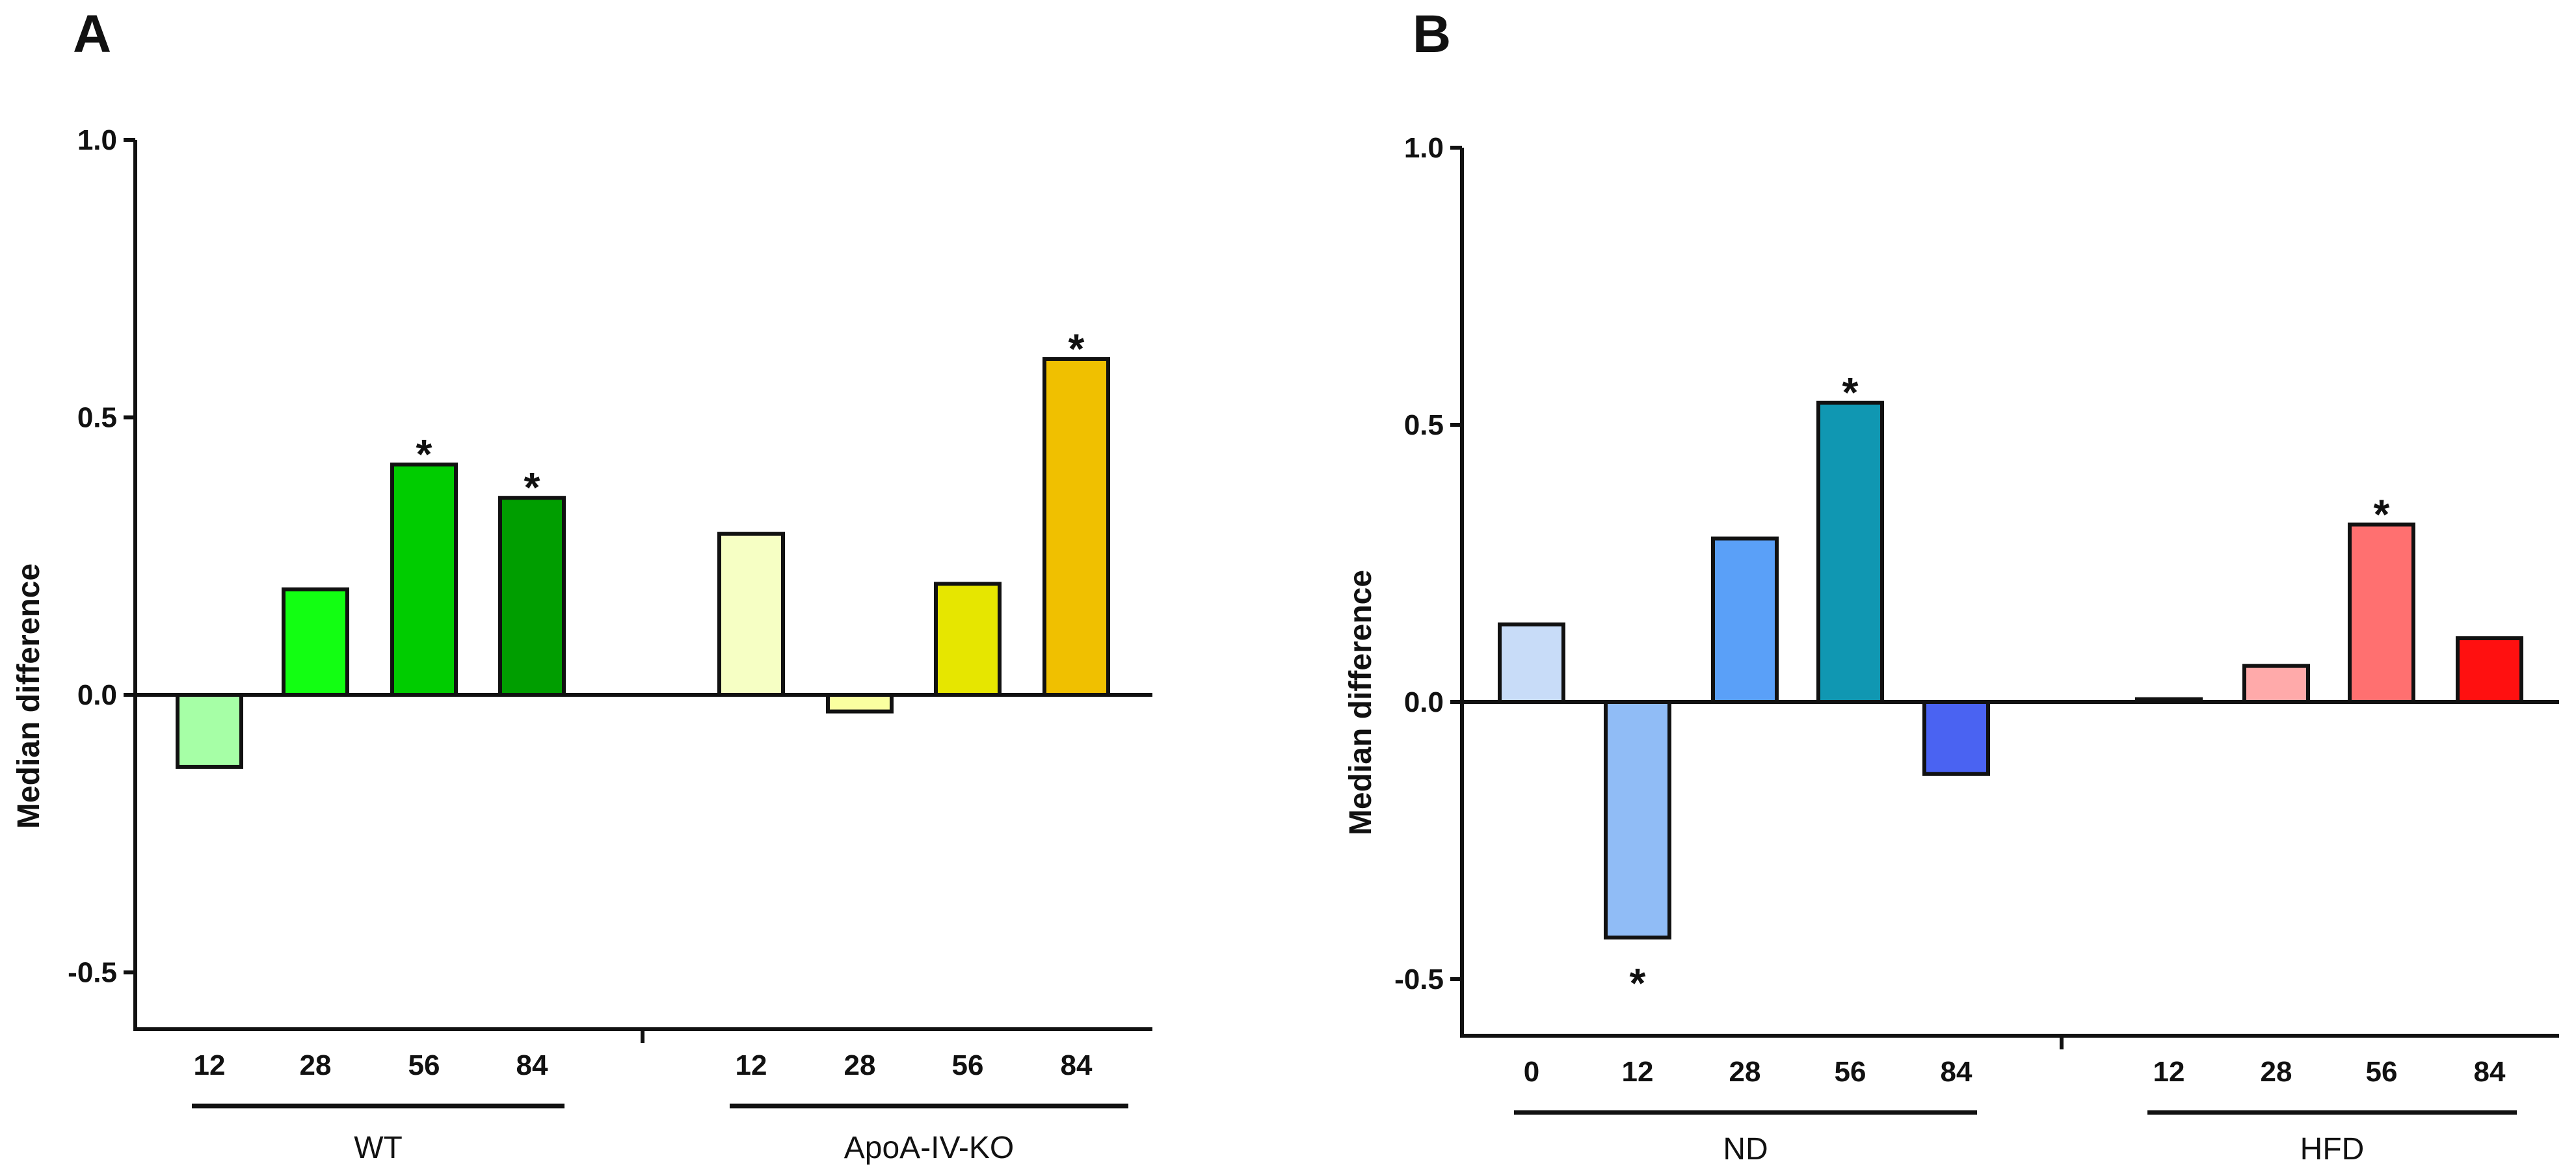  Describe the element at coordinates (1744, 767) in the screenshot. I see `panel-b-group-nd: 0 12 28 56 84 * * ND` at that location.